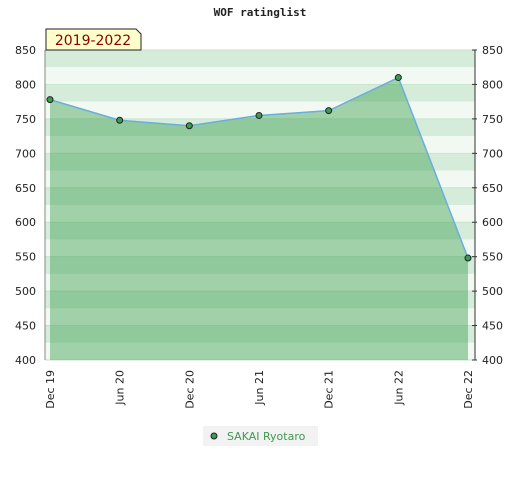  Describe the element at coordinates (492, 326) in the screenshot. I see `y2-tick-label: 450` at that location.